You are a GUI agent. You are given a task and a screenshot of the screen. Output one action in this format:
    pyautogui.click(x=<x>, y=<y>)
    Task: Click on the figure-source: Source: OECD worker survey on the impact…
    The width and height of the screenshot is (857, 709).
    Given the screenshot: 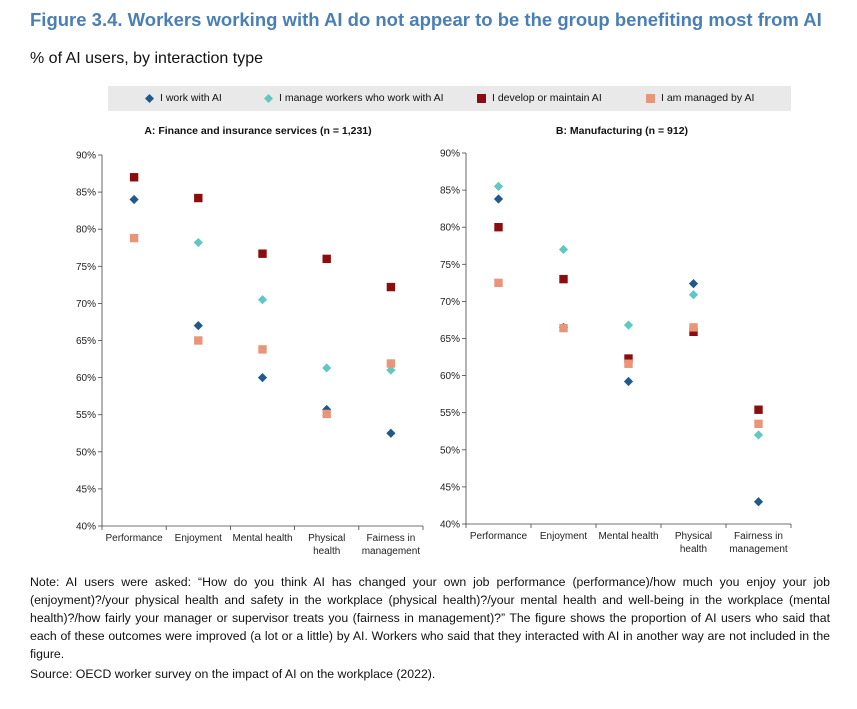 What is the action you would take?
    pyautogui.click(x=233, y=674)
    